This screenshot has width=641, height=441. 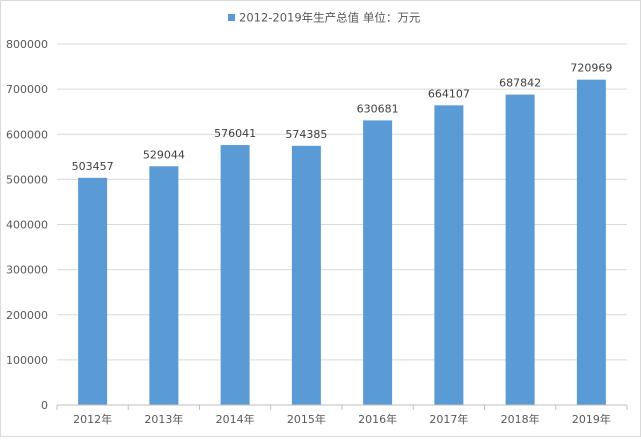 I want to click on y-tick-label: 400000, so click(x=27, y=225).